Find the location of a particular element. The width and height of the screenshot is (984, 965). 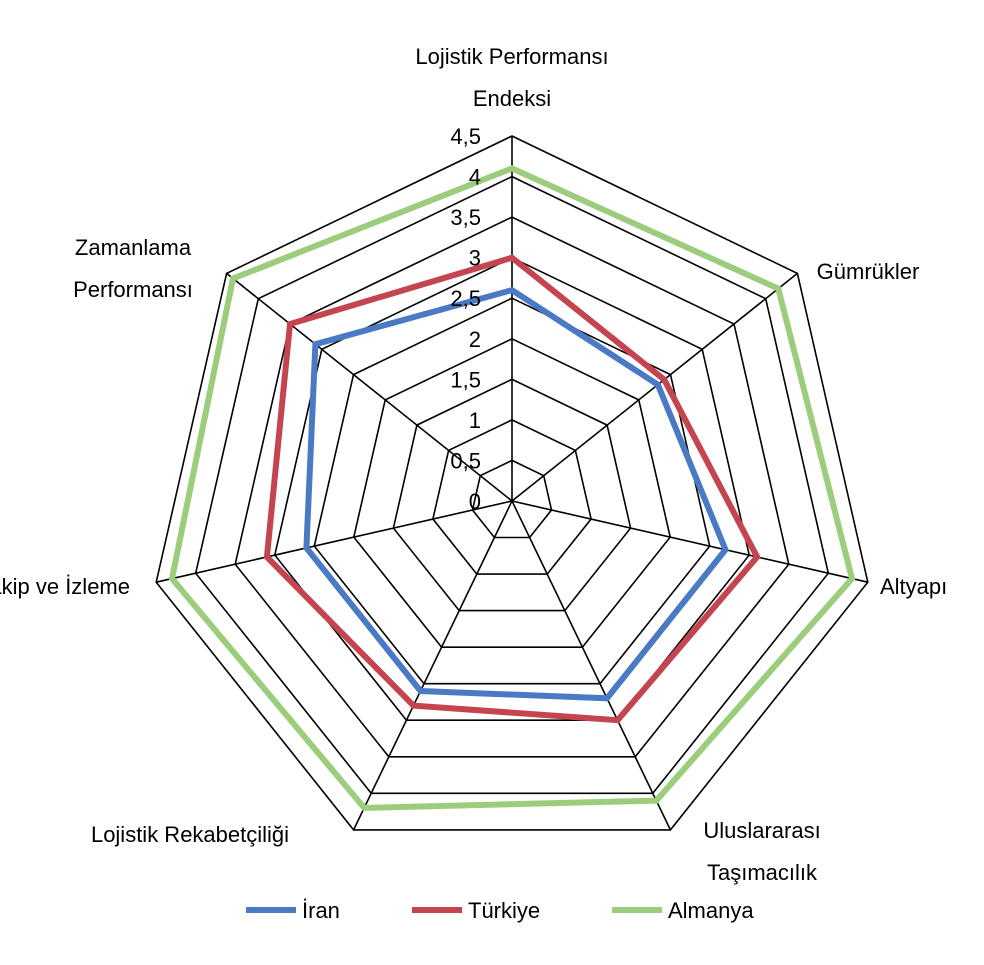

axis-label: Lojistik Rekabetçiliği is located at coordinates (190, 834).